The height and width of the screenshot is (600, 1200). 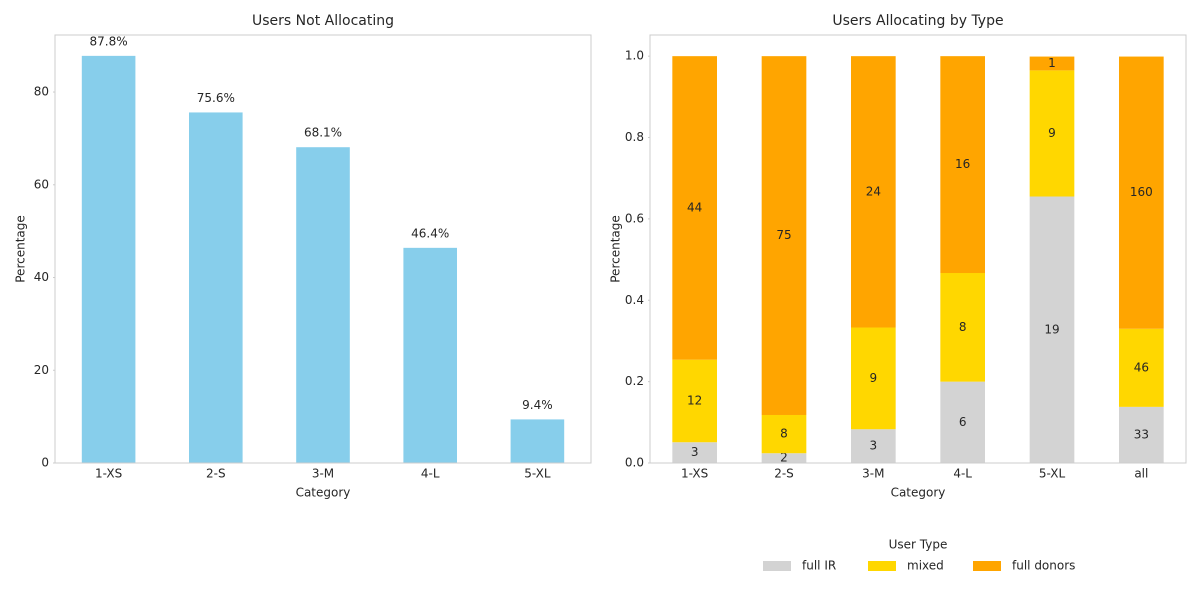 I want to click on y-tick-label: 20, so click(x=41, y=370).